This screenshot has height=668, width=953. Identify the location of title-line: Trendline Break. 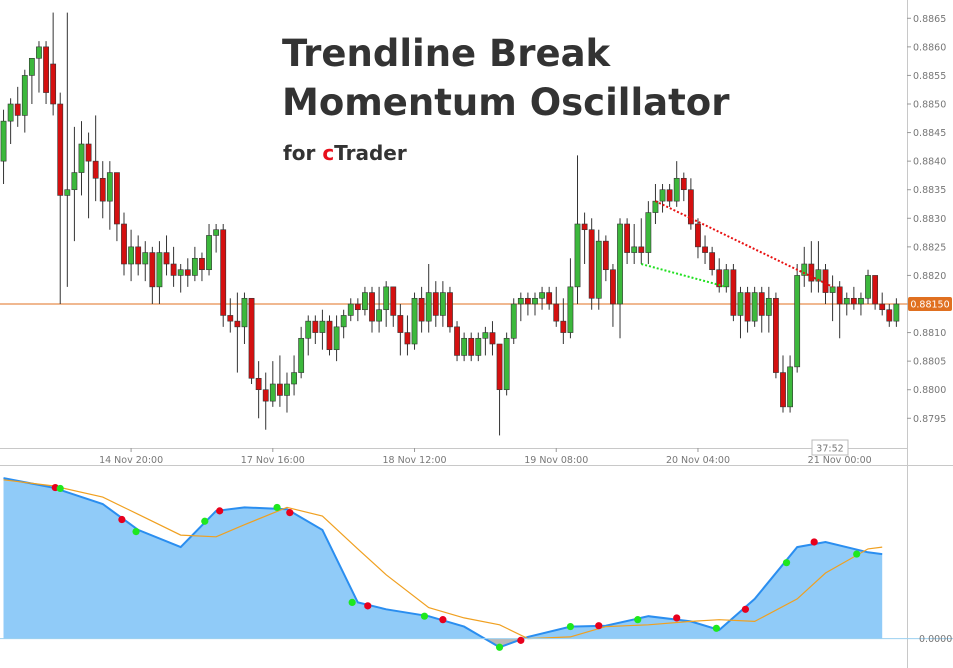
(447, 53).